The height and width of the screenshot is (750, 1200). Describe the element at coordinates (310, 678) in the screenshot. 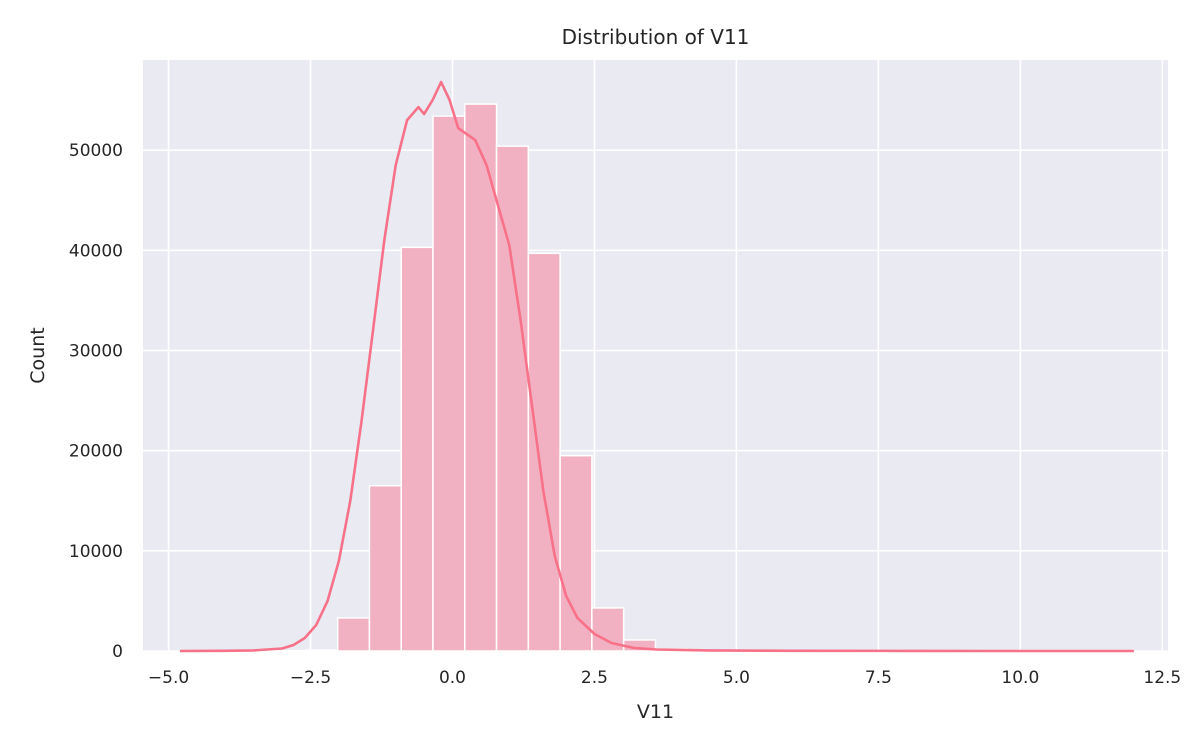

I see `x-tick-label: −2.5` at that location.